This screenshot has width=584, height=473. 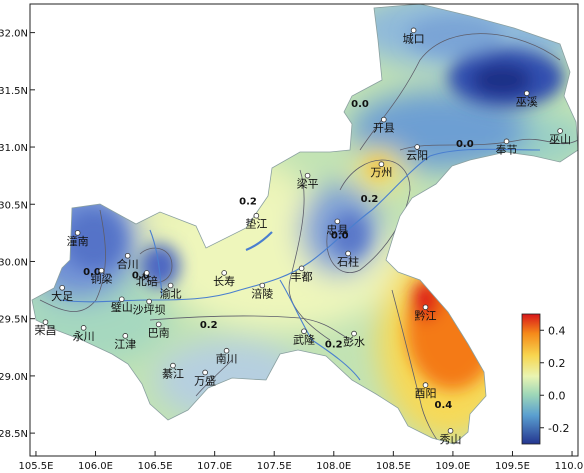 What do you see at coordinates (122, 305) in the screenshot?
I see `city-marker: 璧山` at bounding box center [122, 305].